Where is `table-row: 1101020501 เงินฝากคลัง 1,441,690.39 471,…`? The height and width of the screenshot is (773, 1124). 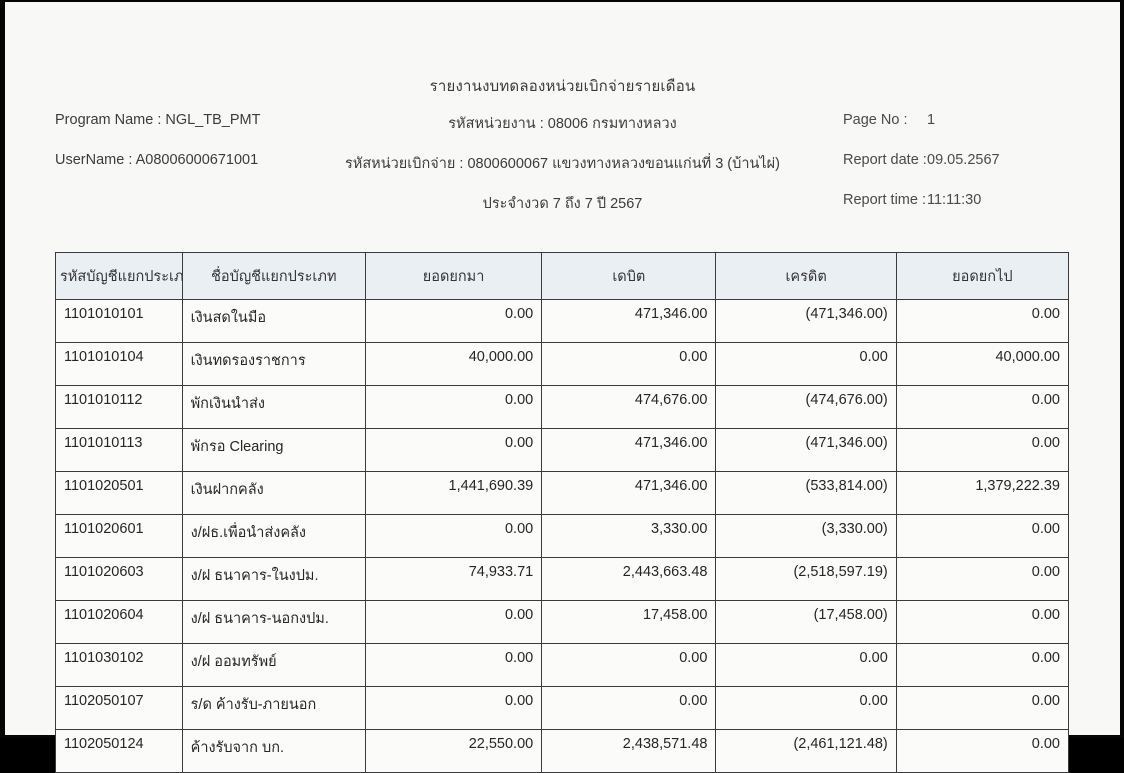 table-row: 1101020501 เงินฝากคลัง 1,441,690.39 471,… is located at coordinates (562, 493).